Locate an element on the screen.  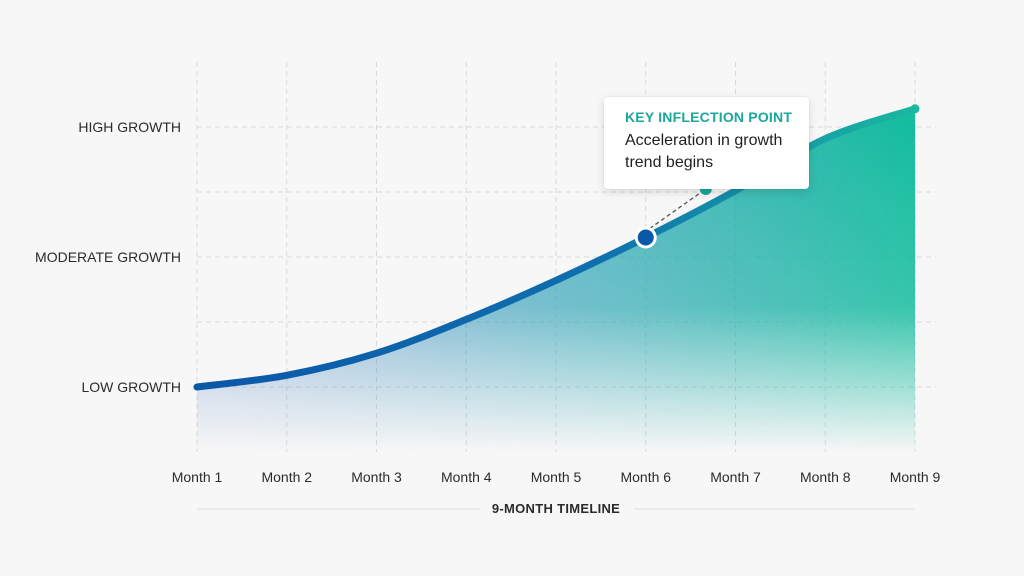
x-tick-label: Month 9 is located at coordinates (915, 477).